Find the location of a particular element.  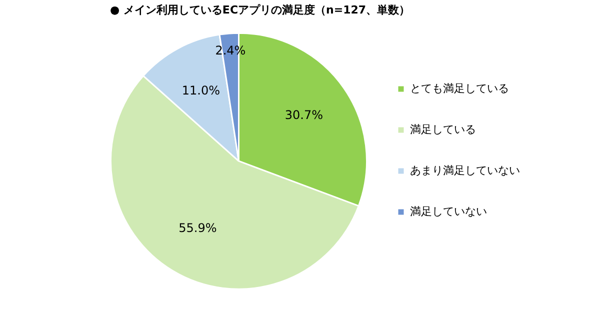

legend-label: とても満足している is located at coordinates (459, 88).